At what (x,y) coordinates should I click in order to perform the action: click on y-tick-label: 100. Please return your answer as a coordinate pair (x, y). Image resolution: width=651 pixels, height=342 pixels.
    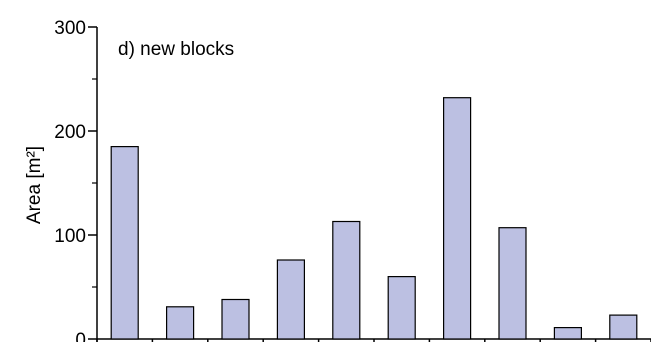
    Looking at the image, I should click on (70, 236).